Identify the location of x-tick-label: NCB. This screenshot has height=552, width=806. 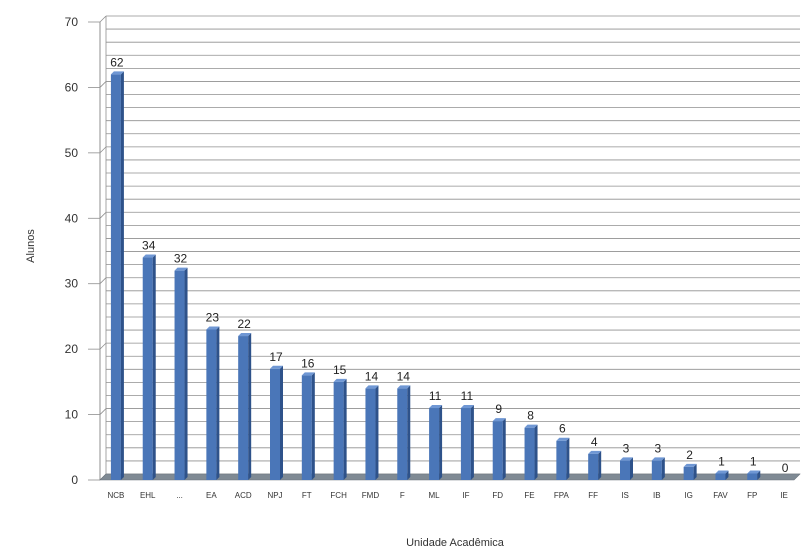
(115, 495).